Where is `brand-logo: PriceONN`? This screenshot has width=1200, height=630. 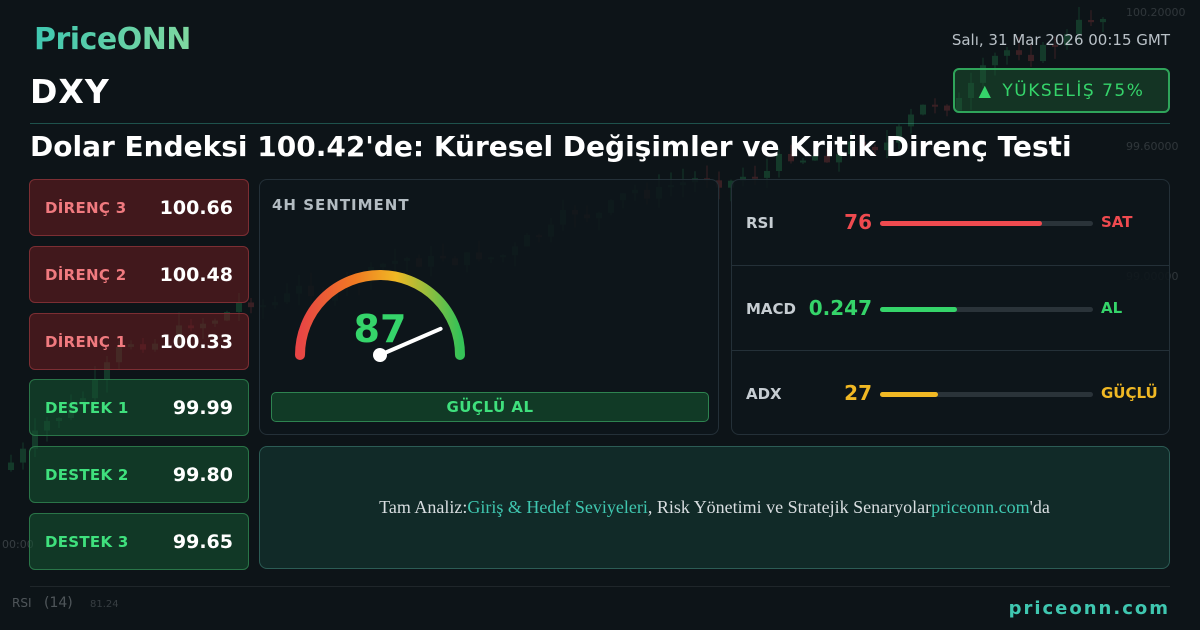
brand-logo: PriceONN is located at coordinates (112, 39).